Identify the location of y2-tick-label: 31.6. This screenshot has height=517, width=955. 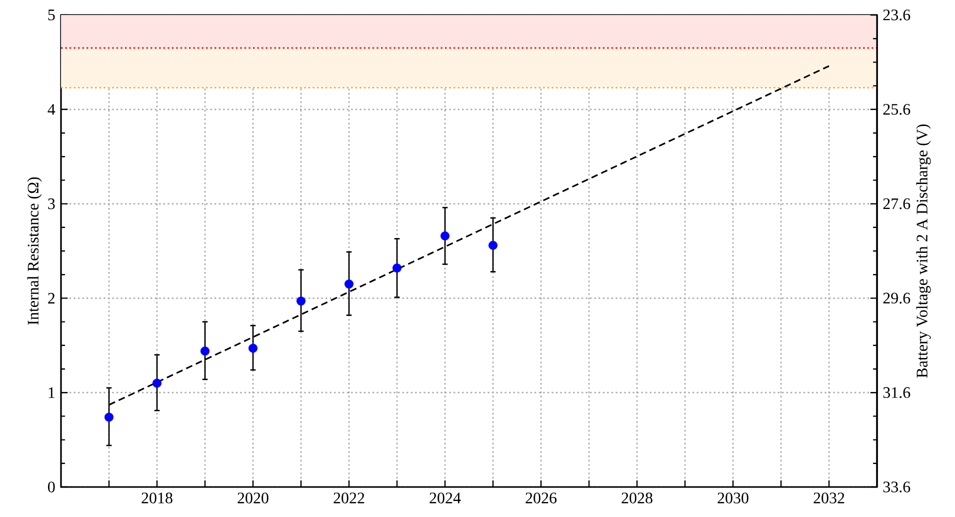
(896, 392).